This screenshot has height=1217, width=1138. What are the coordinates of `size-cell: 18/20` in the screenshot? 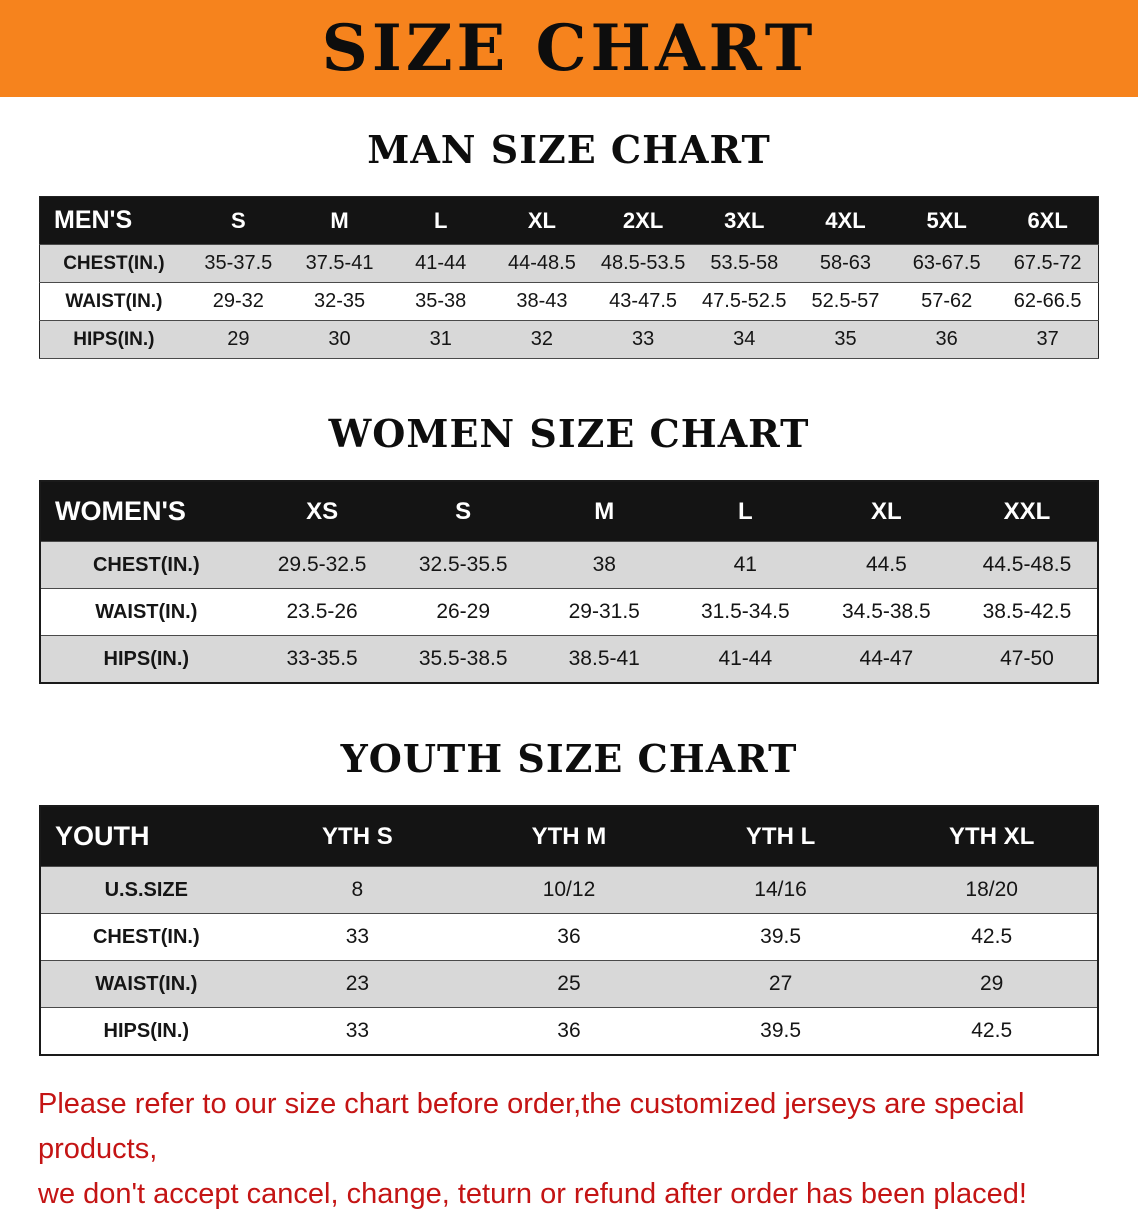 It's located at (991, 889).